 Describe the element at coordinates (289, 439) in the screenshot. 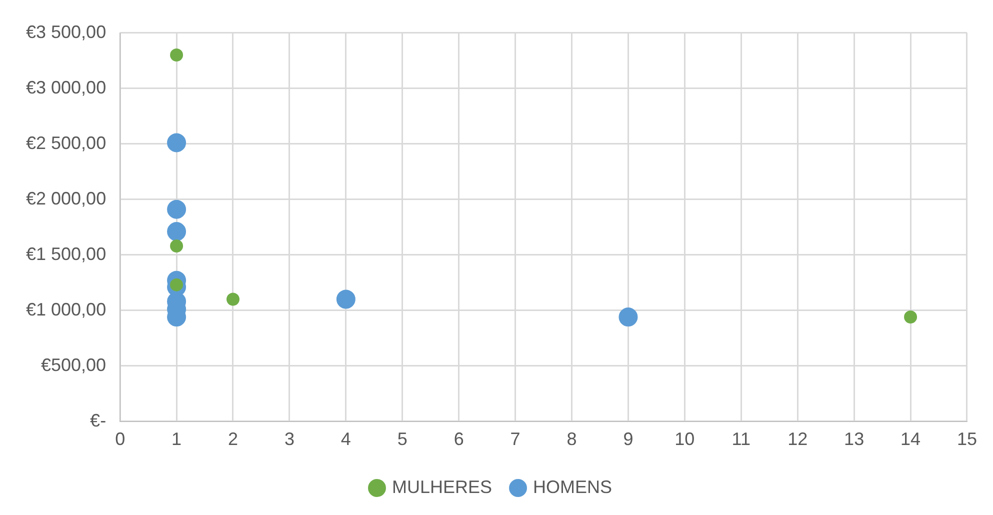

I see `x-tick-label: 3` at that location.